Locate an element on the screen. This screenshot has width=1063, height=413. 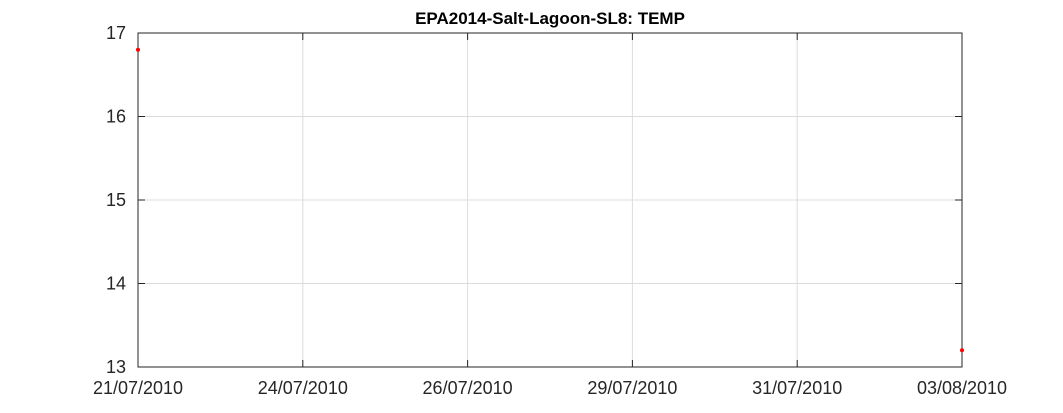
x-tick-label: 26/07/2010 is located at coordinates (468, 388).